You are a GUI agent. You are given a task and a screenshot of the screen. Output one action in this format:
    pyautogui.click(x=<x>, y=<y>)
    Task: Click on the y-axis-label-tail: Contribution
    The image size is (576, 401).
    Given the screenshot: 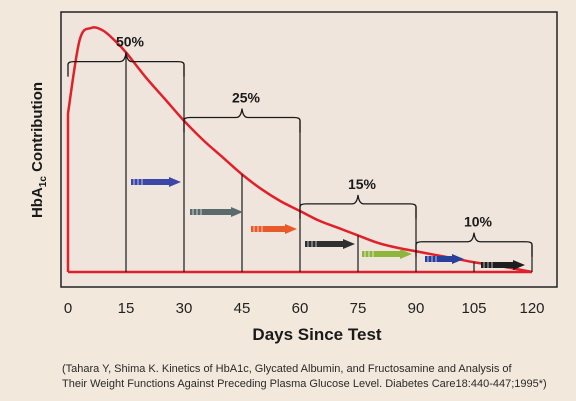 What is the action you would take?
    pyautogui.click(x=37, y=129)
    